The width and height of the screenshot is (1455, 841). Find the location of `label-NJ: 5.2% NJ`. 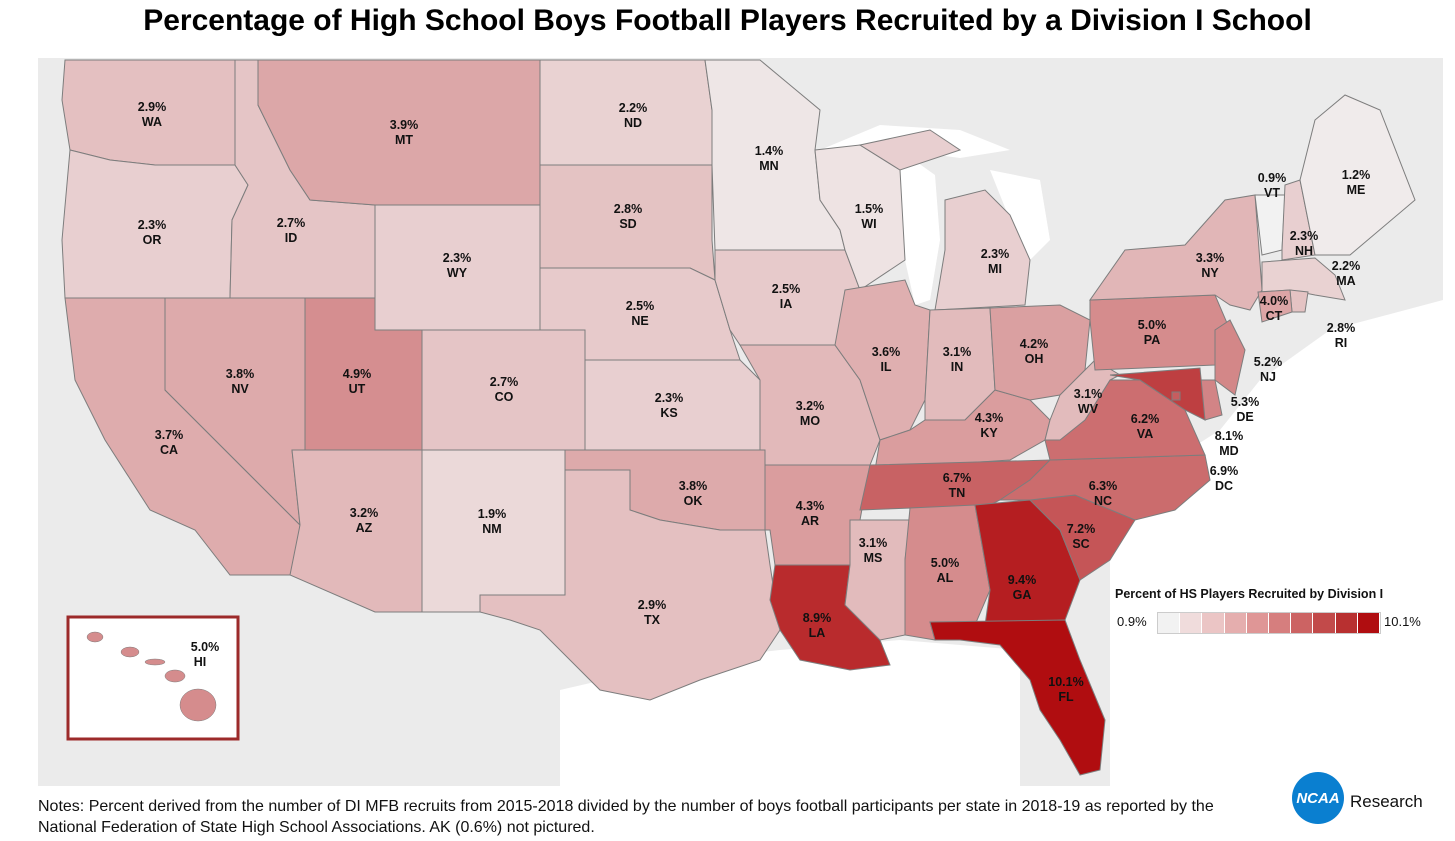

label-NJ: 5.2% NJ is located at coordinates (1268, 369).